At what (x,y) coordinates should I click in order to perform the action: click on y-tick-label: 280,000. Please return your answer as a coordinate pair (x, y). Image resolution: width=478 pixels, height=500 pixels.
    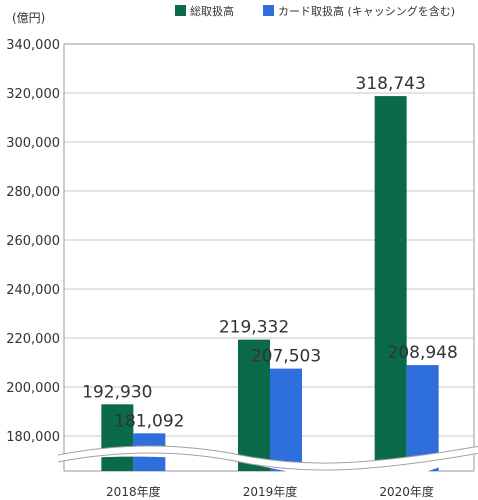
    Looking at the image, I should click on (33, 192).